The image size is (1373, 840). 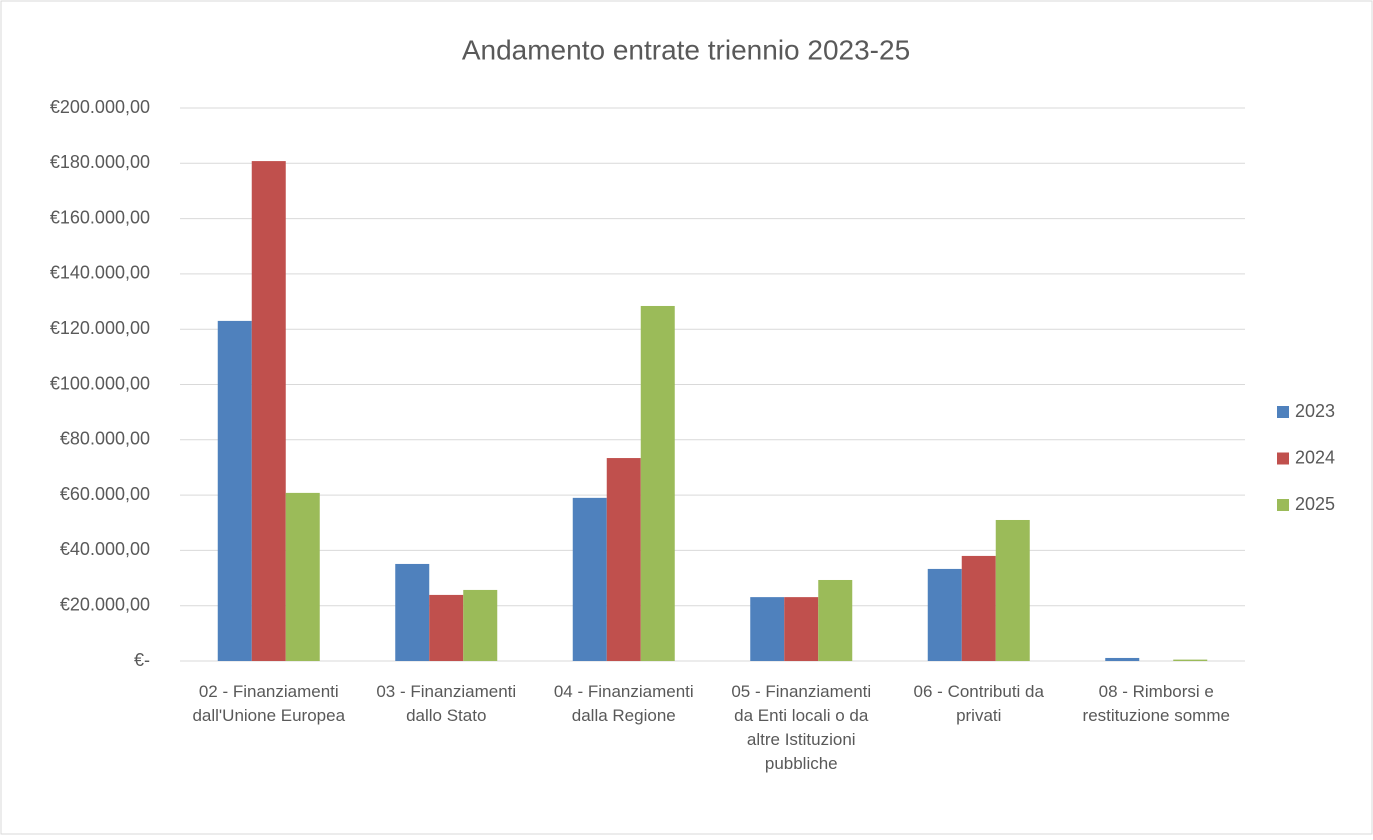 What do you see at coordinates (105, 439) in the screenshot?
I see `y-tick-label: €80.000,00` at bounding box center [105, 439].